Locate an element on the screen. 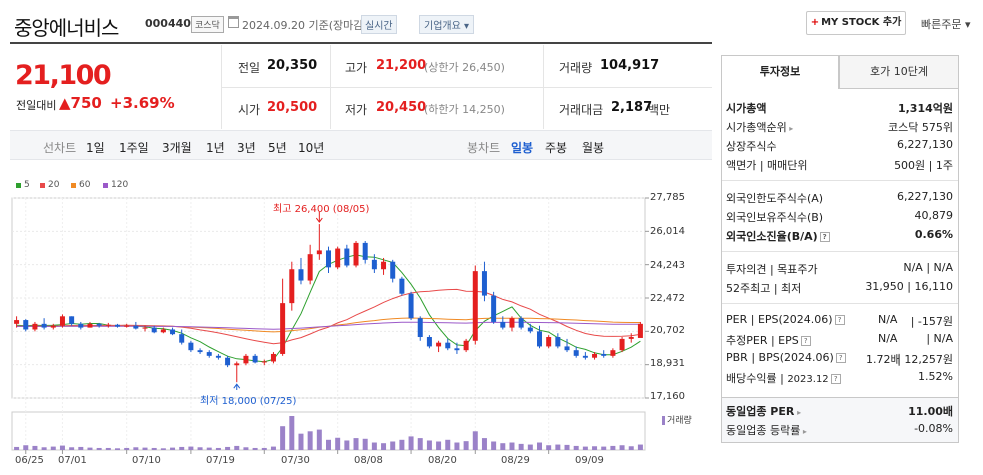 This screenshot has width=983, height=475. period-1w: 1주일 is located at coordinates (134, 148).